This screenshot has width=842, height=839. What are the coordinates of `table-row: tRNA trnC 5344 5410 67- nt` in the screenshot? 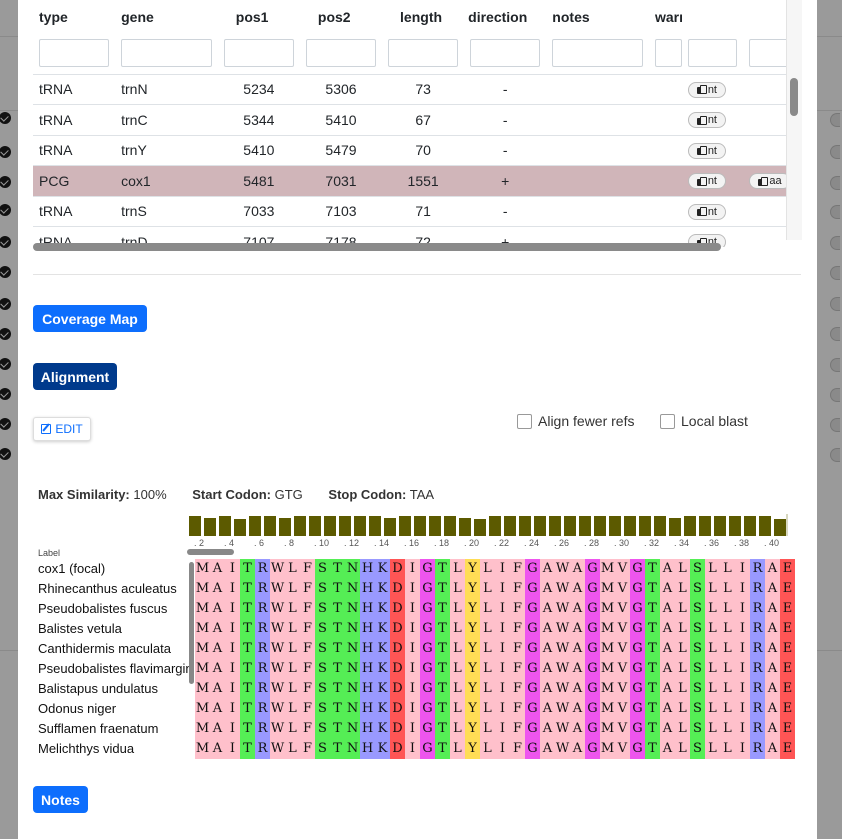 It's located at (417, 119).